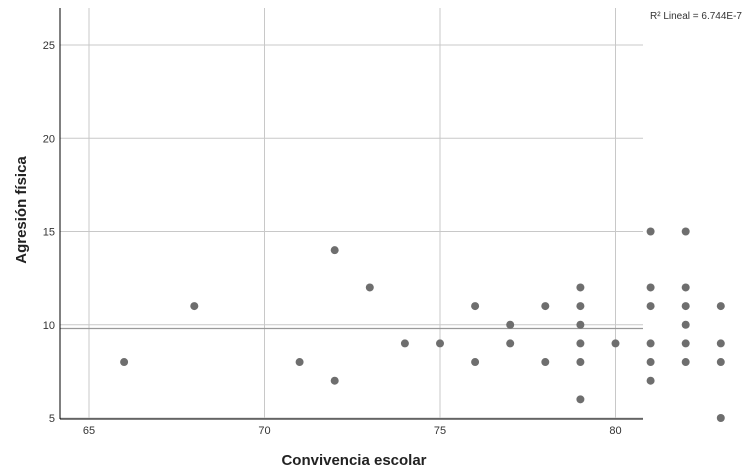 The image size is (746, 470). I want to click on x-tick-label: 80, so click(615, 431).